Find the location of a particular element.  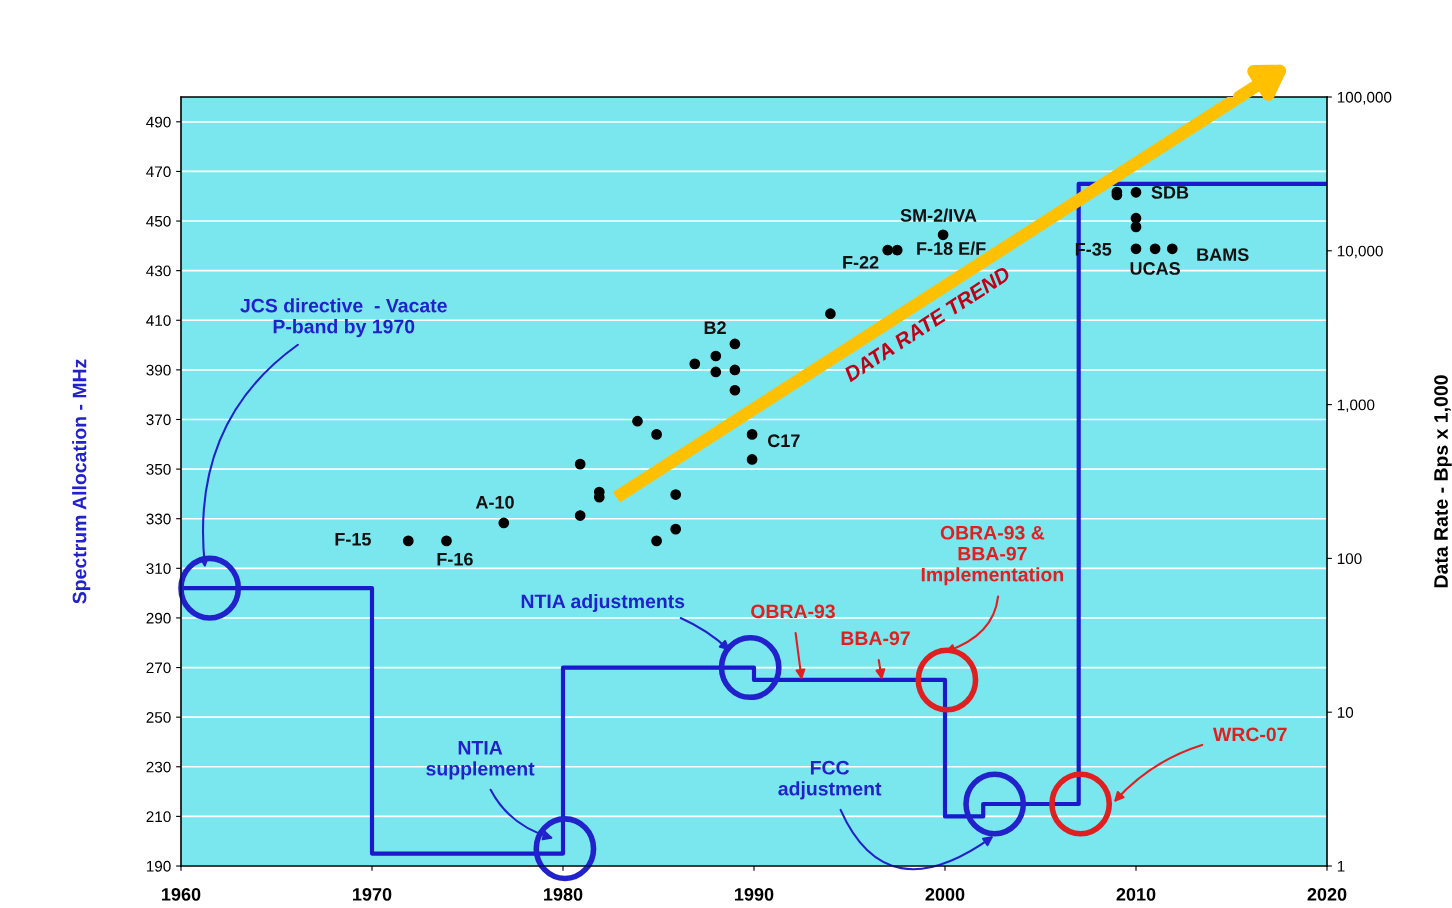

y-tick-label: 330 is located at coordinates (158, 519).